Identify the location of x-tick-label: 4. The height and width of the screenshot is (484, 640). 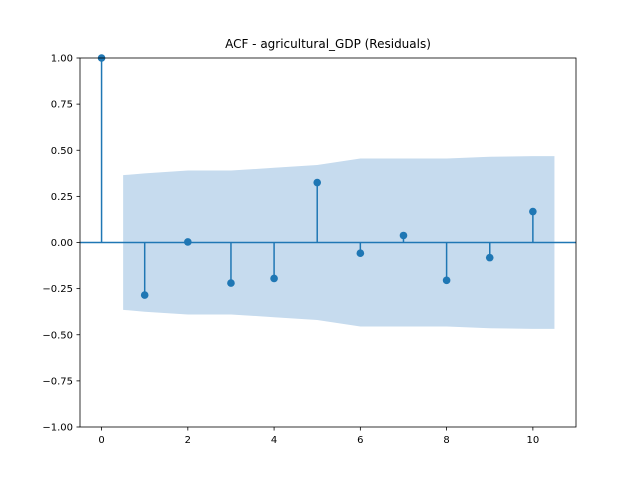
(274, 440).